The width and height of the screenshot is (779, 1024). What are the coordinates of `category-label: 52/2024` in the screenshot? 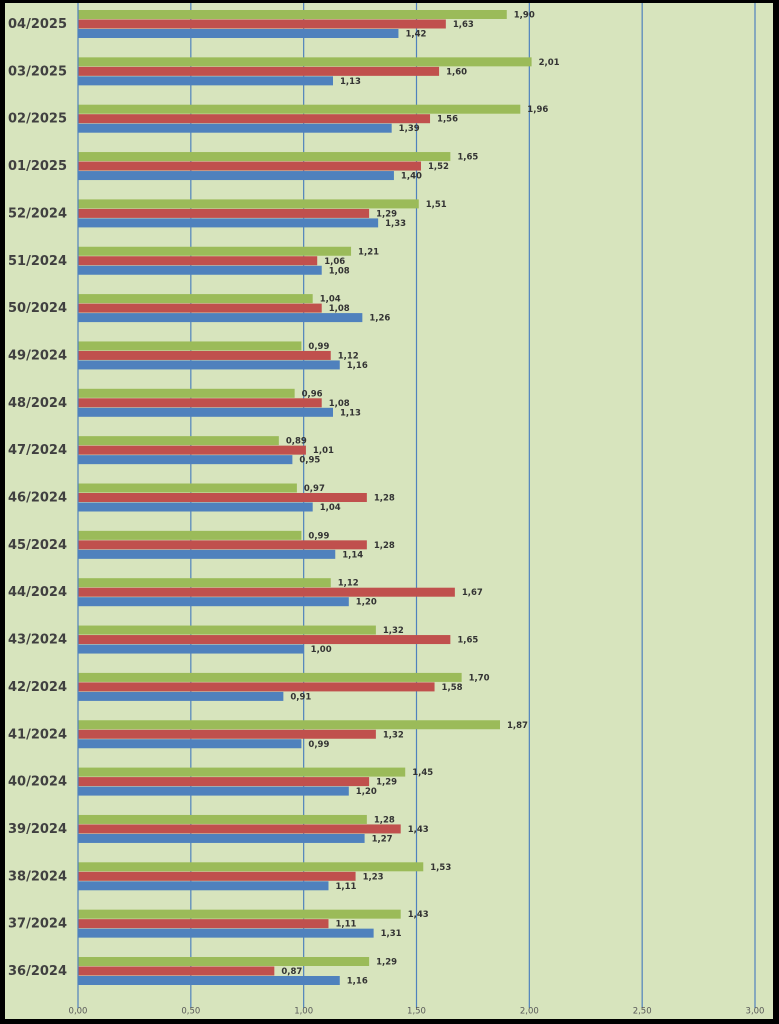 It's located at (37, 213).